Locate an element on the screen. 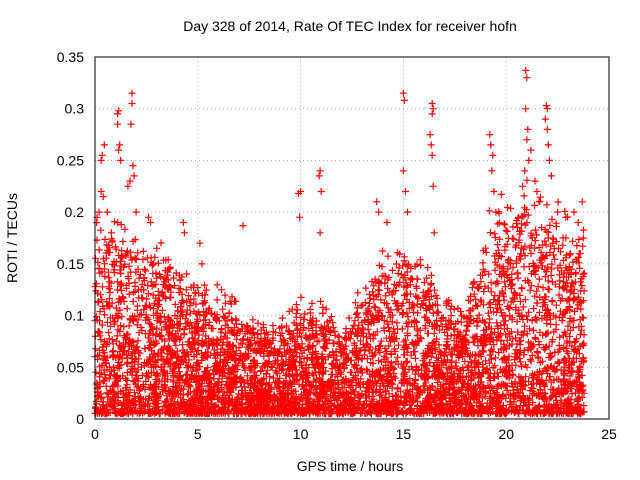 This screenshot has height=480, width=640. x-axis-label: GPS time / hours is located at coordinates (350, 466).